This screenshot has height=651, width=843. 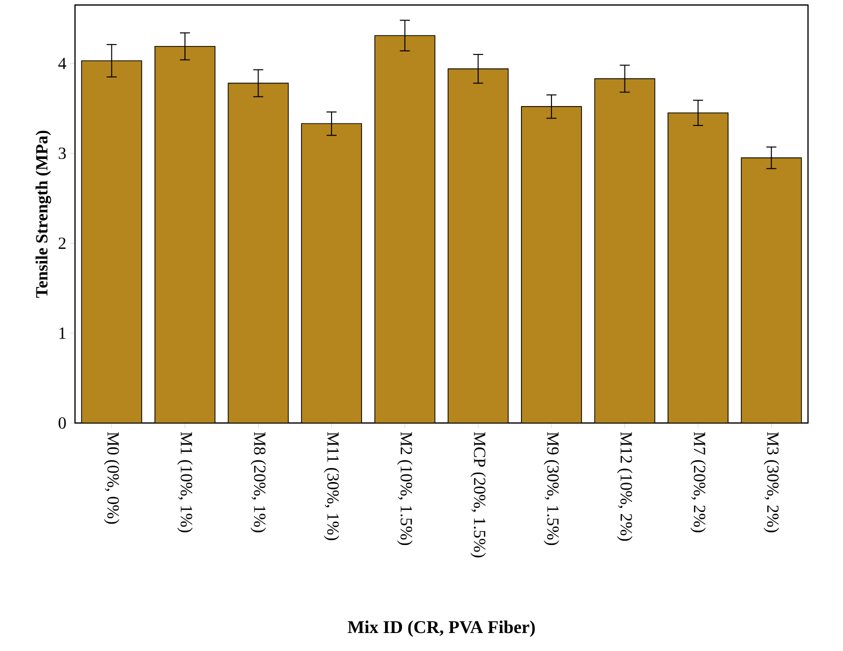 I want to click on x-tick-label: MCP (20%, 1.5%), so click(x=478, y=495).